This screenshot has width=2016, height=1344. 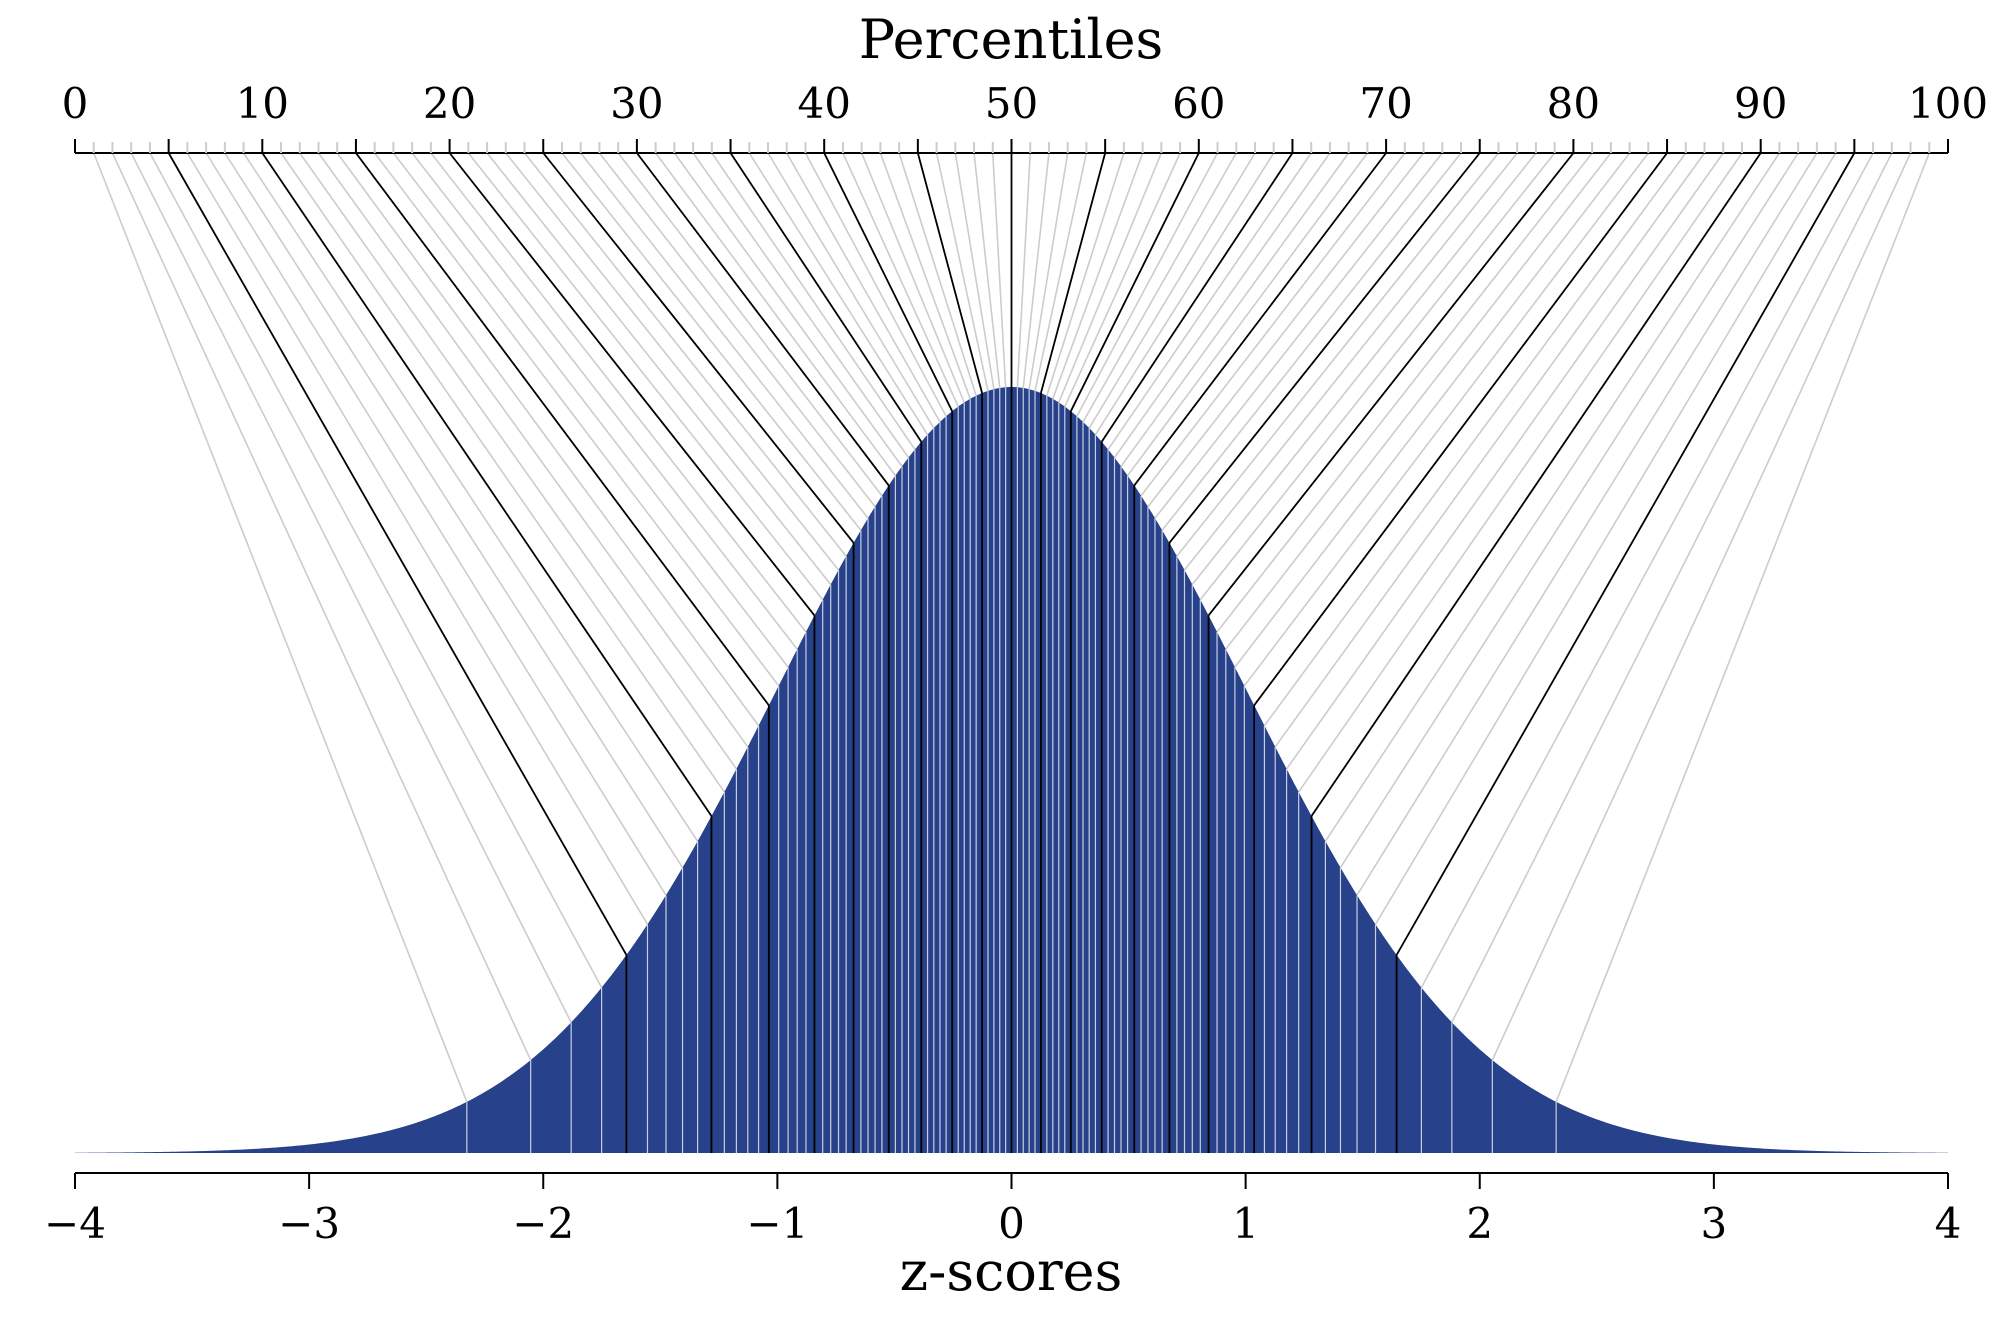 What do you see at coordinates (1714, 1223) in the screenshot?
I see `bottom-axis-tick-label: 3` at bounding box center [1714, 1223].